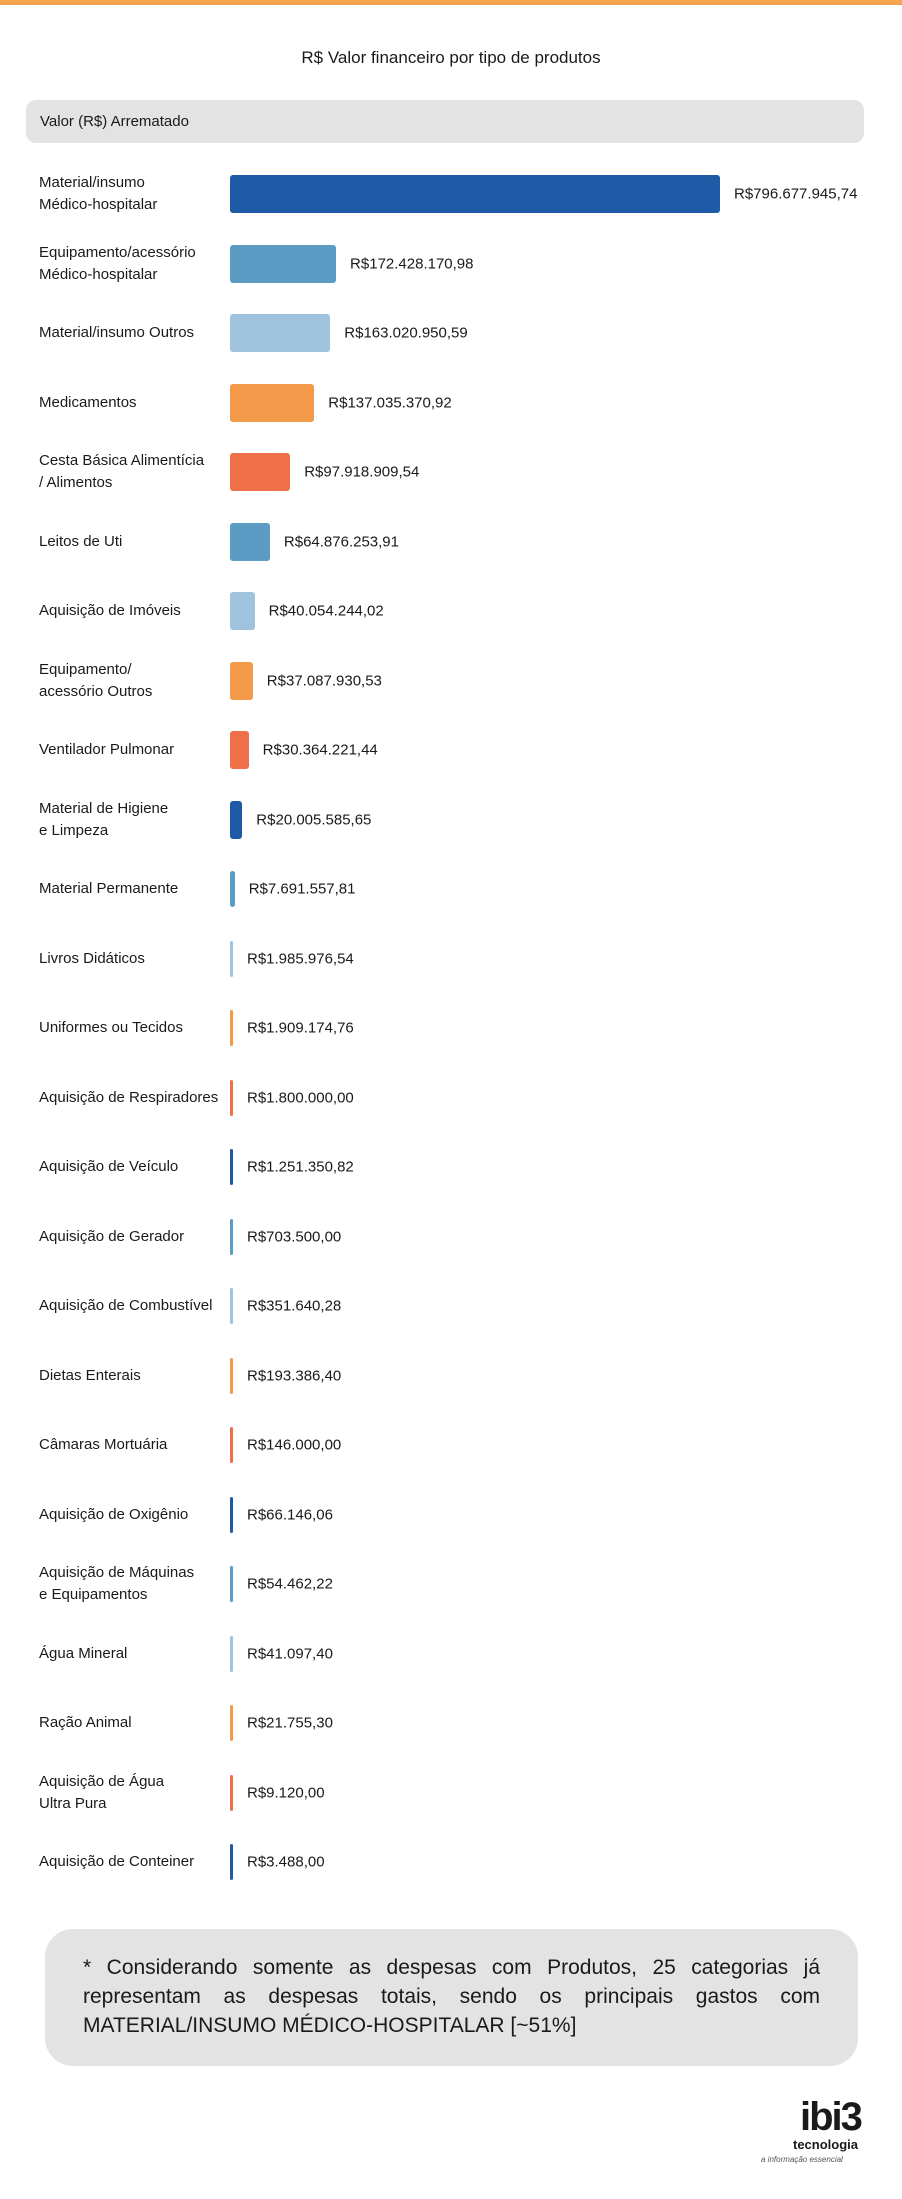 The height and width of the screenshot is (2199, 902). Describe the element at coordinates (104, 819) in the screenshot. I see `category-label: Material de Higiene e Limpeza` at that location.